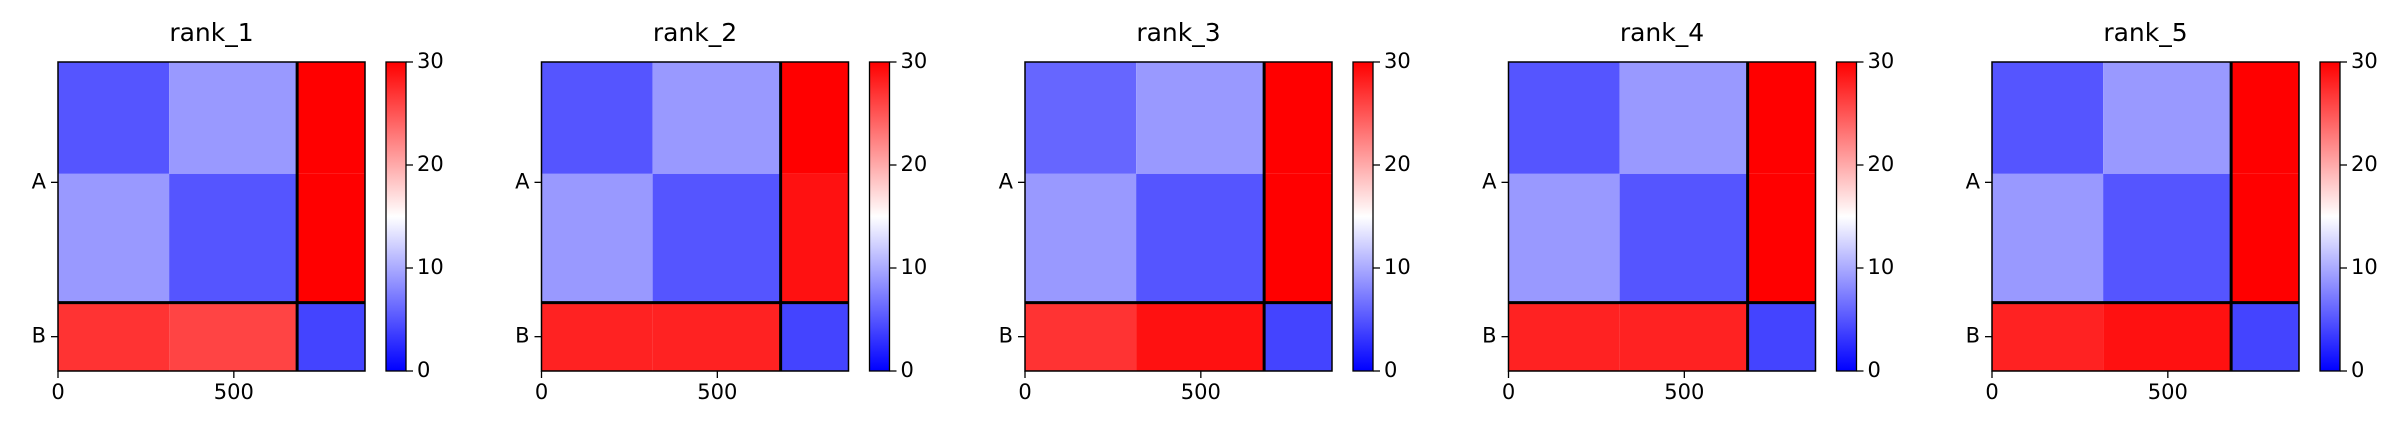  What do you see at coordinates (1662, 32) in the screenshot?
I see `panel-title: rank_4` at bounding box center [1662, 32].